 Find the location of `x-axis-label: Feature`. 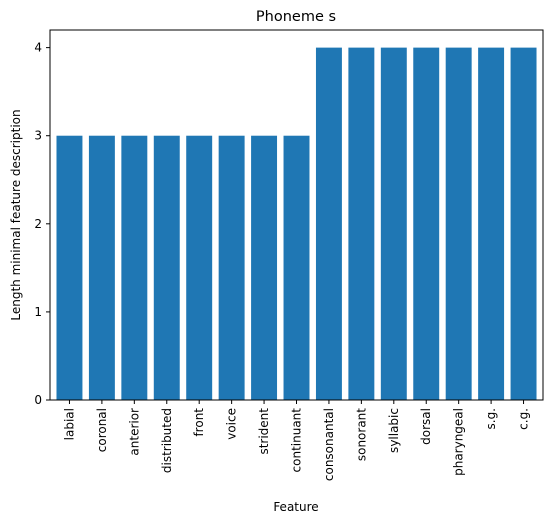

x-axis-label: Feature is located at coordinates (295, 507).